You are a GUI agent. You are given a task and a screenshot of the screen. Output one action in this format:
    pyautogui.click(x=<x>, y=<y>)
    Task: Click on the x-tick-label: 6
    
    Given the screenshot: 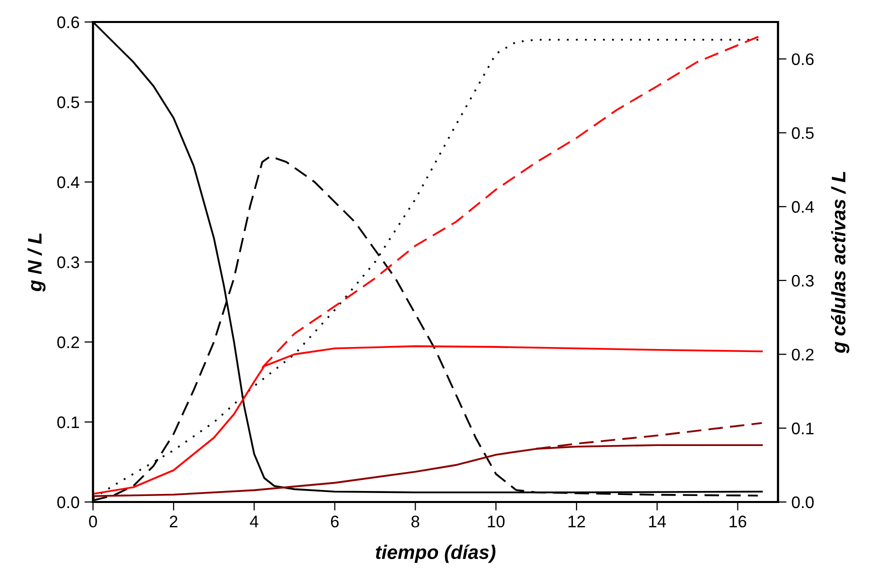 What is the action you would take?
    pyautogui.click(x=334, y=522)
    